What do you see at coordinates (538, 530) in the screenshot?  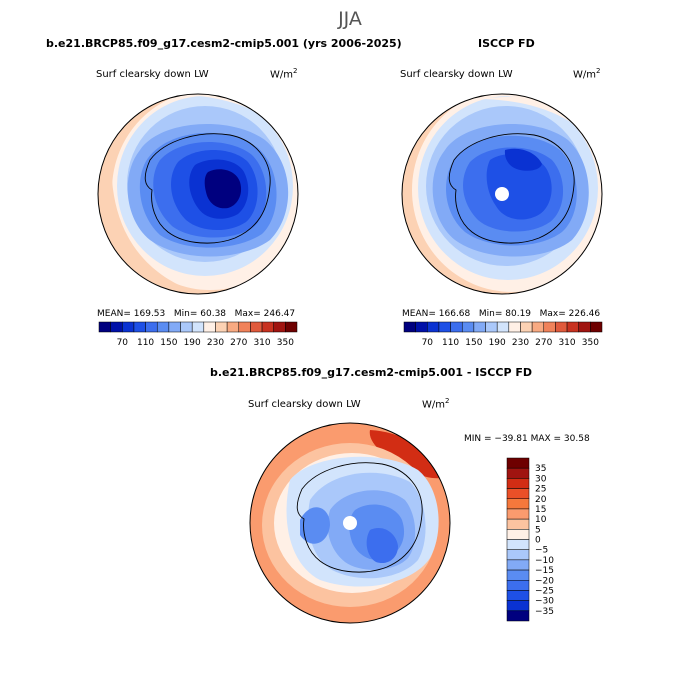 I see `diff-colorbar-tick-label: 5` at bounding box center [538, 530].